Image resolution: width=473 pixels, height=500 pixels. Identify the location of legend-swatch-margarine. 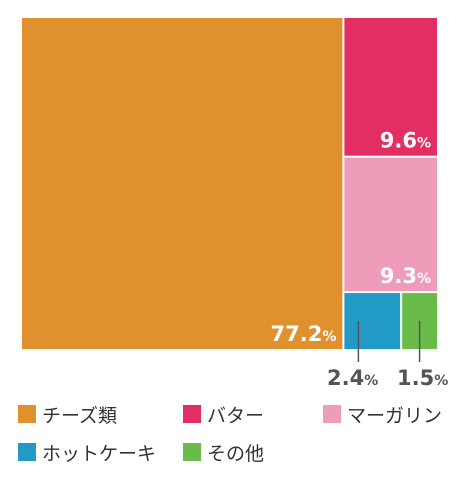
(332, 414).